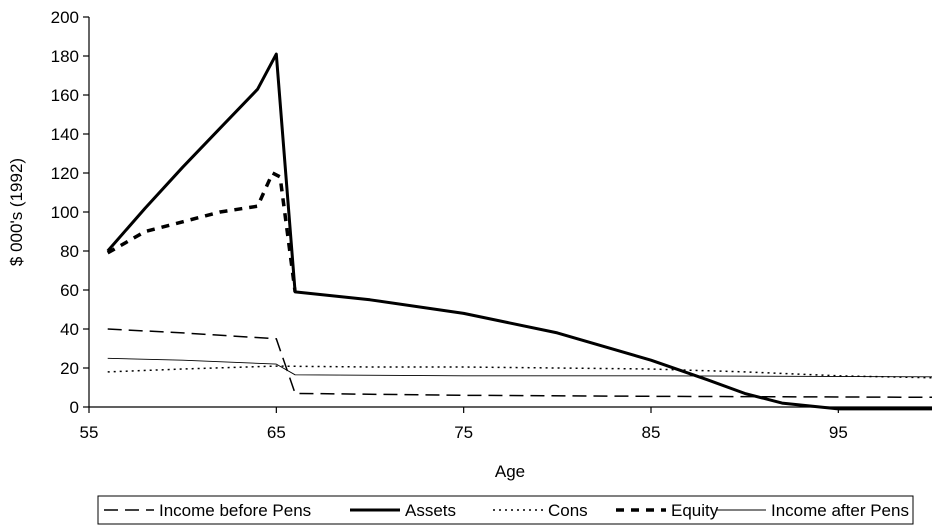 The width and height of the screenshot is (934, 527). What do you see at coordinates (65, 134) in the screenshot?
I see `y-tick-label: 140` at bounding box center [65, 134].